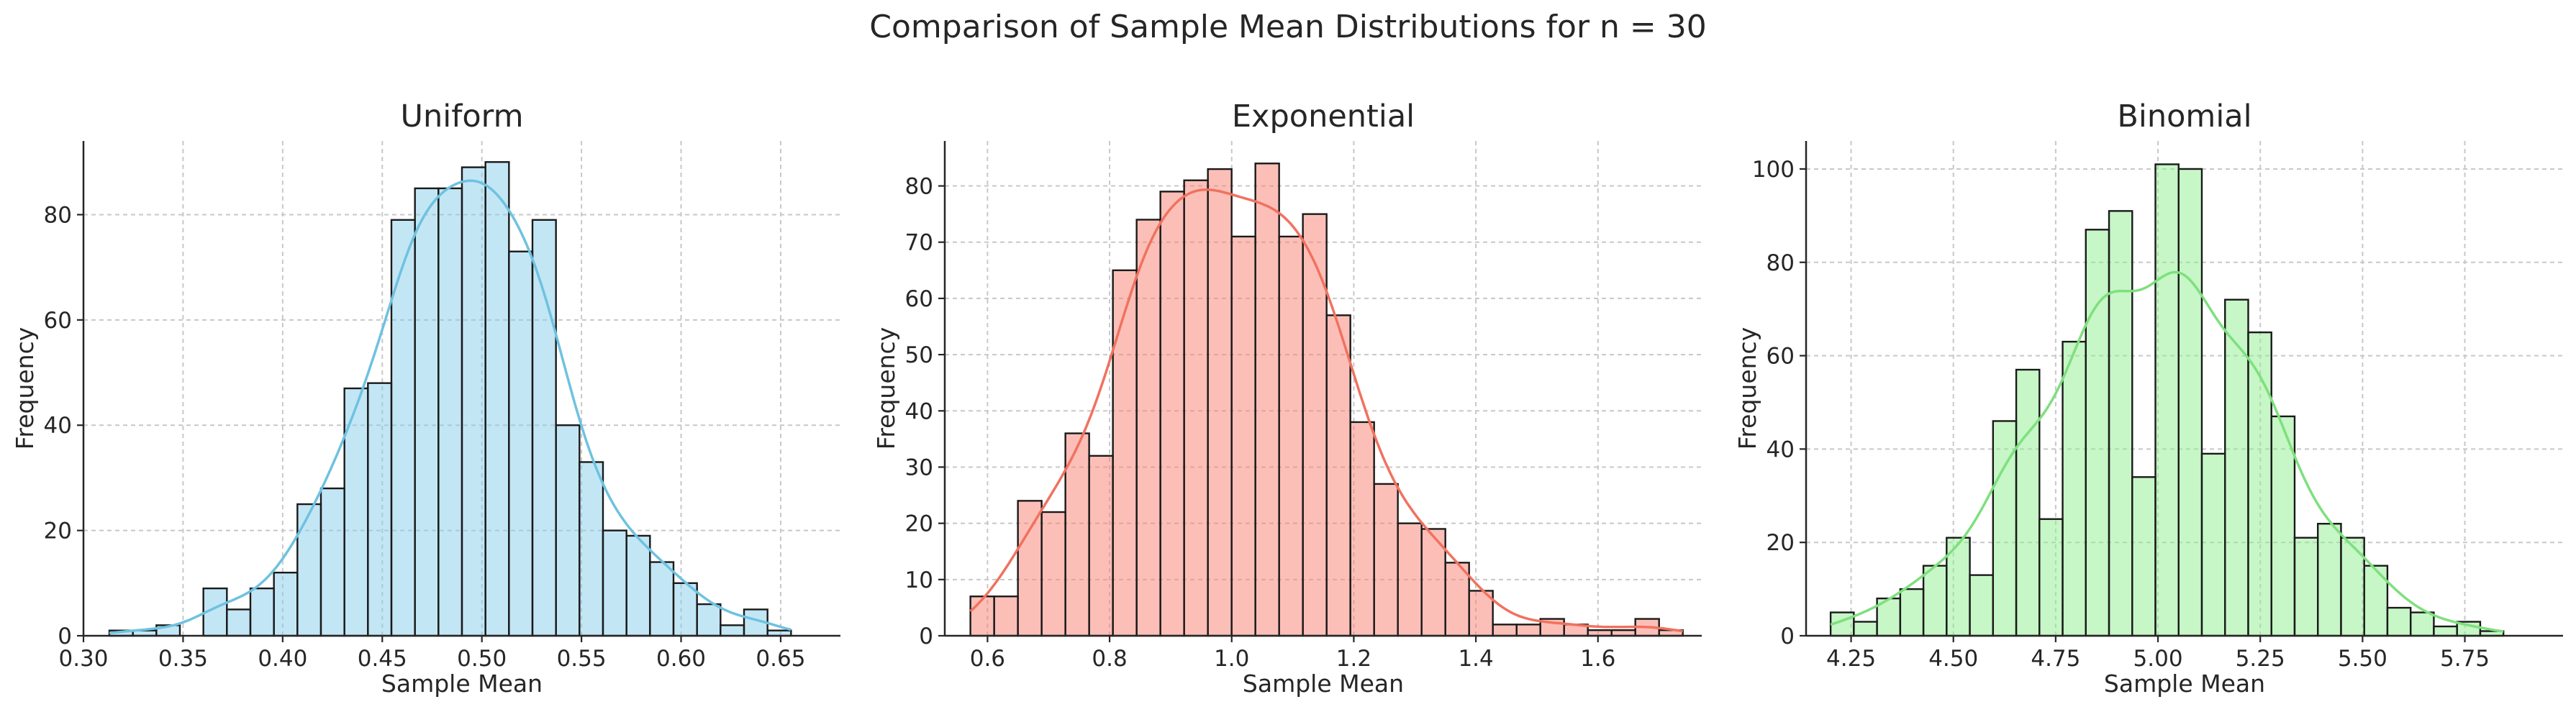 The width and height of the screenshot is (2576, 712). Describe the element at coordinates (2260, 659) in the screenshot. I see `binomial-xtick-label: 5.25` at that location.